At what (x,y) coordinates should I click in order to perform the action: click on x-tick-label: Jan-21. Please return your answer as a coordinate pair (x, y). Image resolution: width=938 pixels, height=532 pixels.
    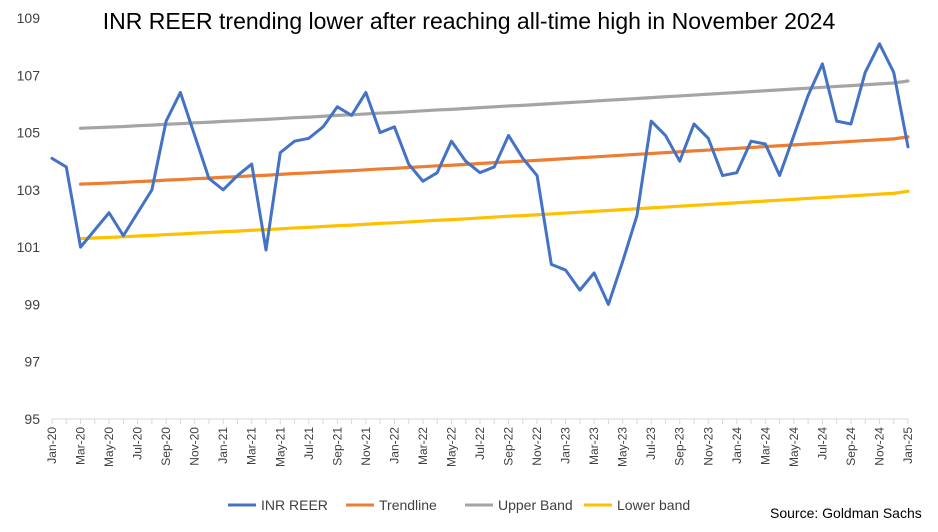
    Looking at the image, I should click on (223, 445).